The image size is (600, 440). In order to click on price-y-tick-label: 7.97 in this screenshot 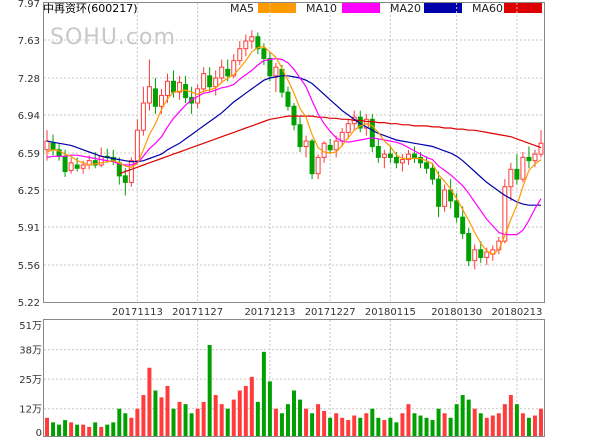, I will do `click(29, 5)`.